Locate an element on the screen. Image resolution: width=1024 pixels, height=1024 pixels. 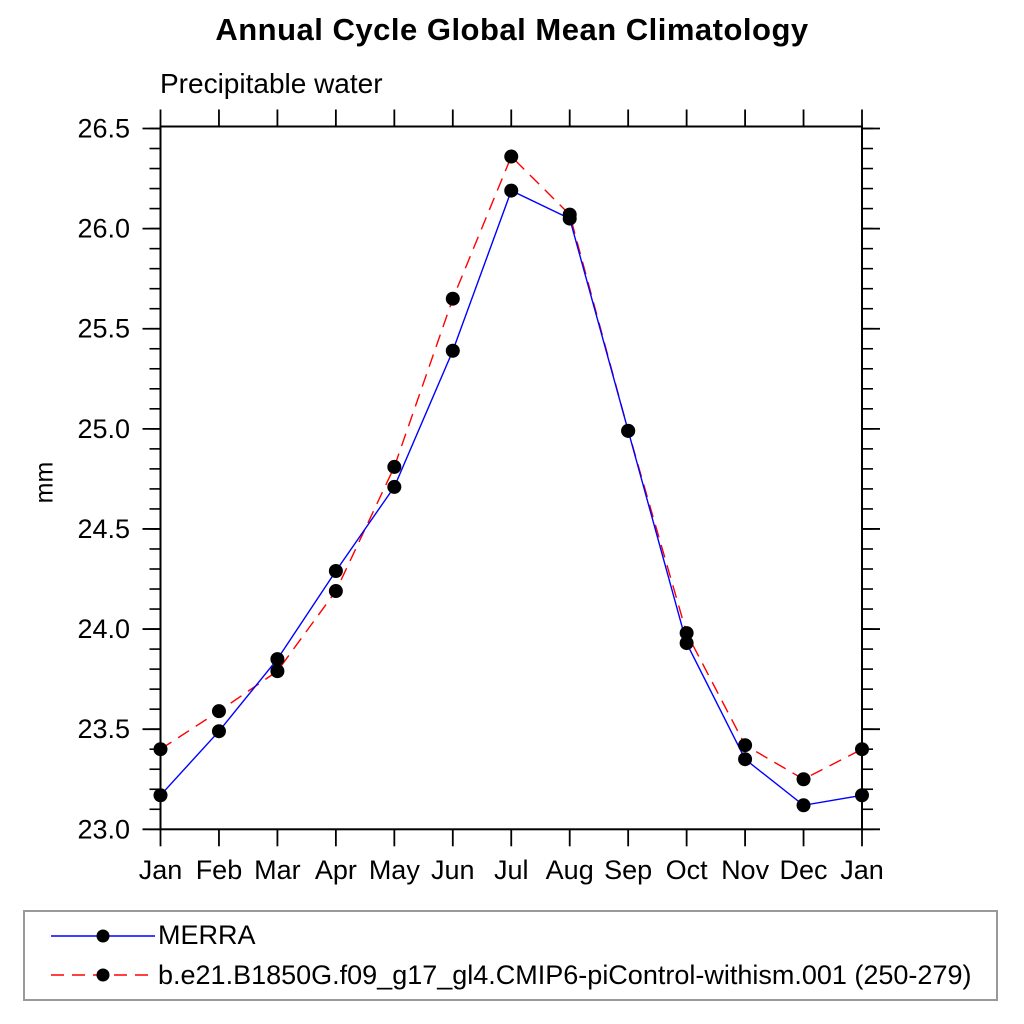
dashed-line-sample-icon is located at coordinates (103, 975).